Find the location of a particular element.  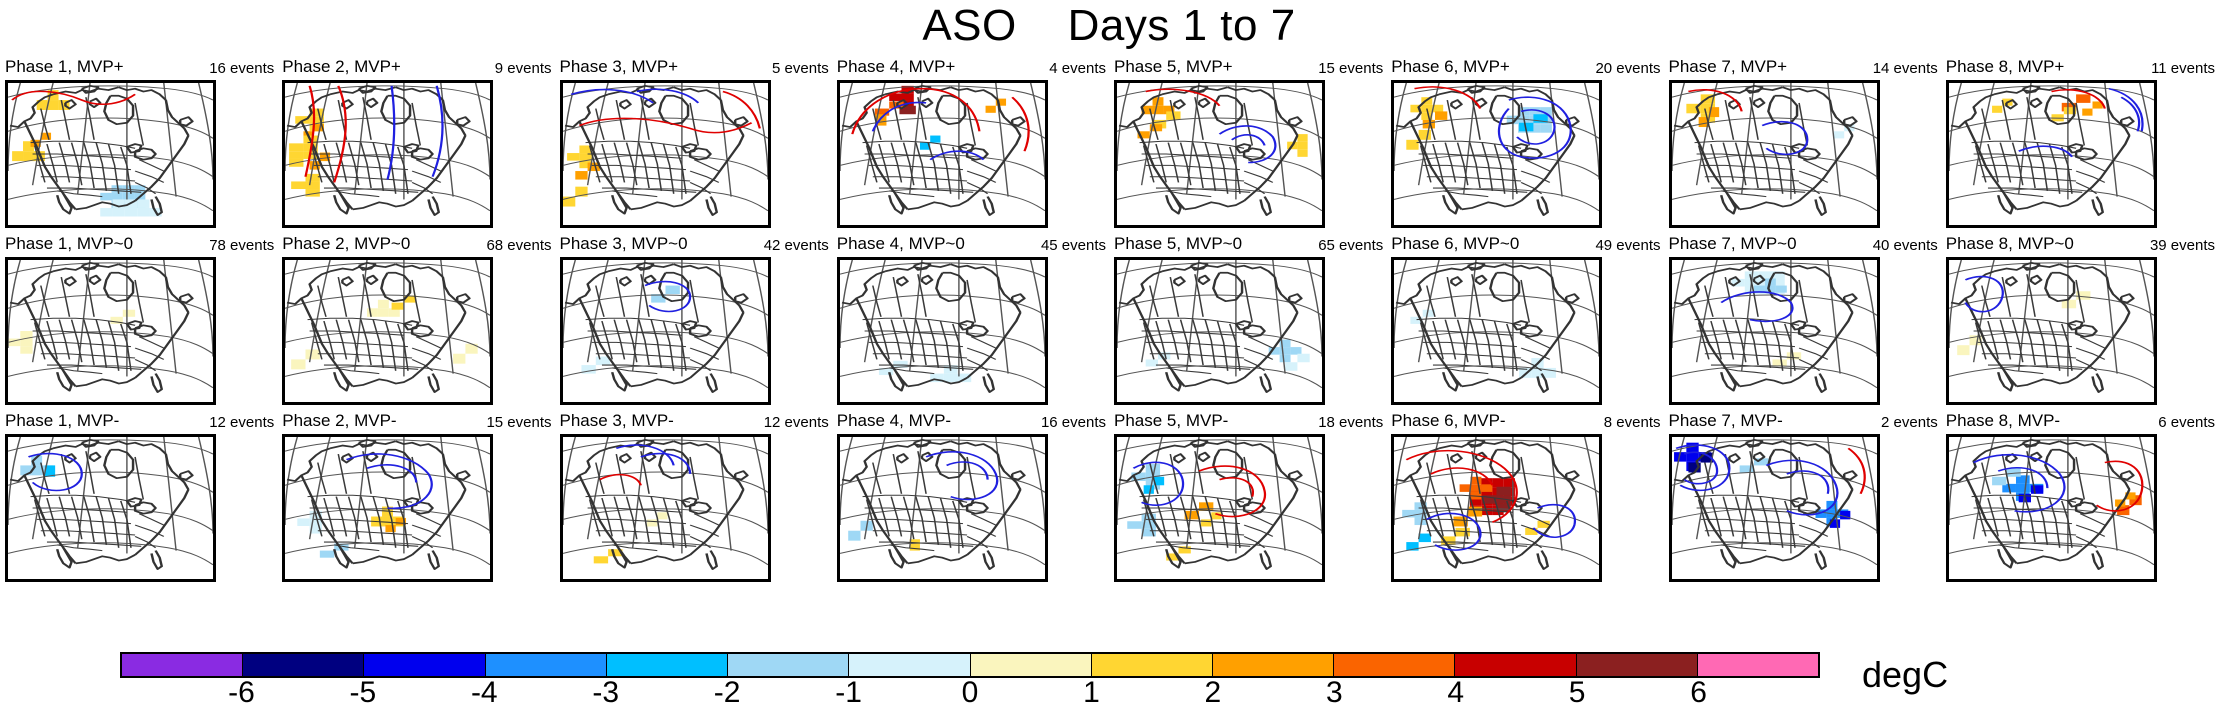

map-panel-header: Phase 6, MVP+ 20 events is located at coordinates (1524, 68).